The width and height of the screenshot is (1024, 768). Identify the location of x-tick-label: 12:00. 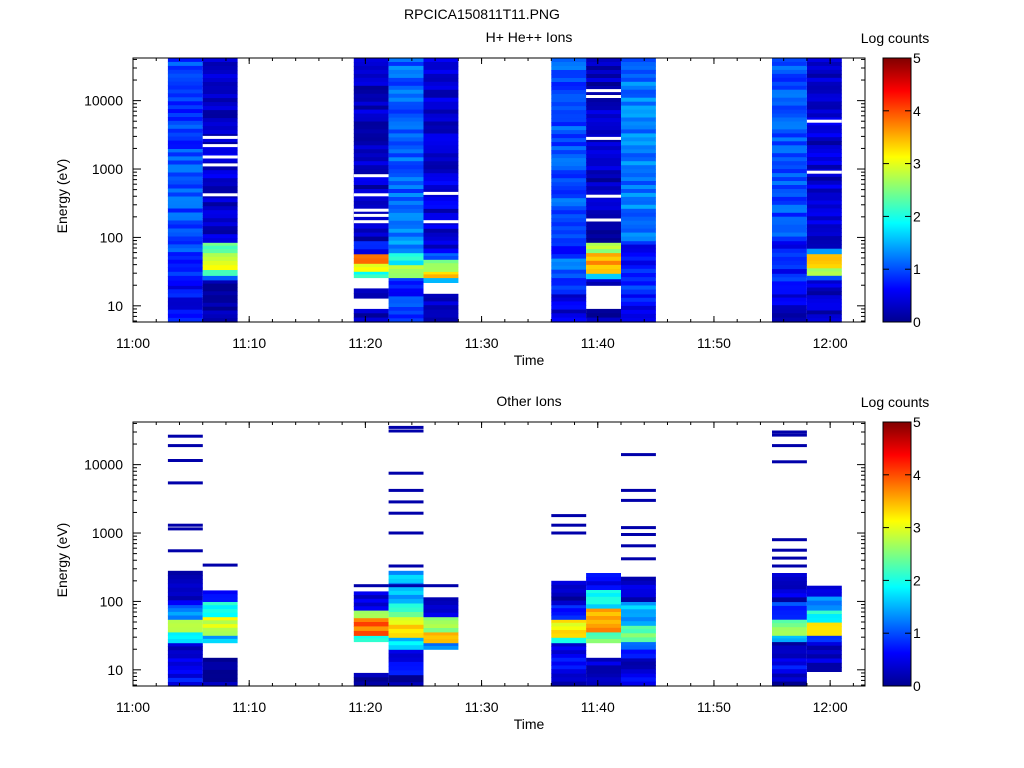
(830, 707).